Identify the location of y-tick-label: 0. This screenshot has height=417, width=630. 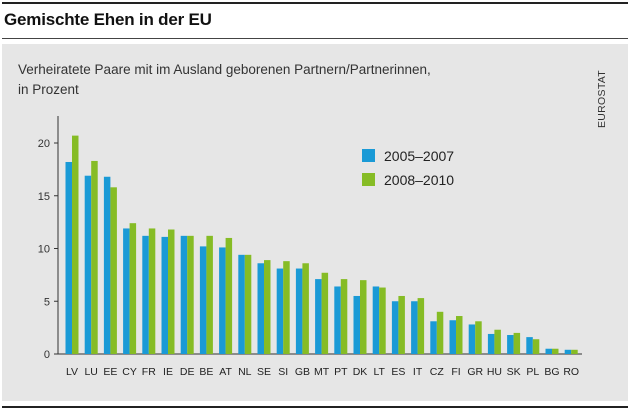
(47, 355).